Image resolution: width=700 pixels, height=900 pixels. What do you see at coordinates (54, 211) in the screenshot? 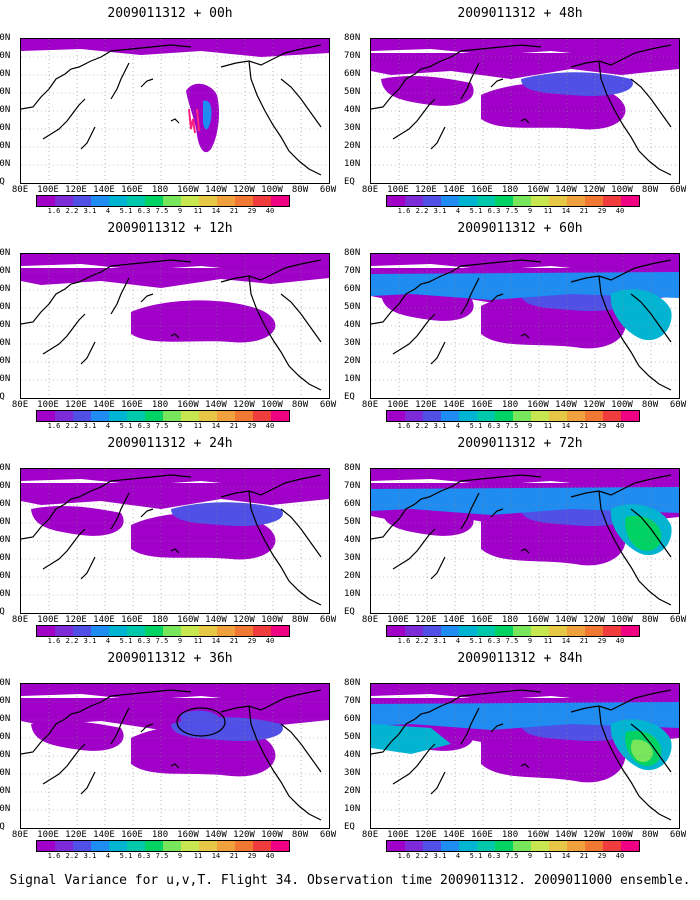
I see `colorbar-label: 1.6` at bounding box center [54, 211].